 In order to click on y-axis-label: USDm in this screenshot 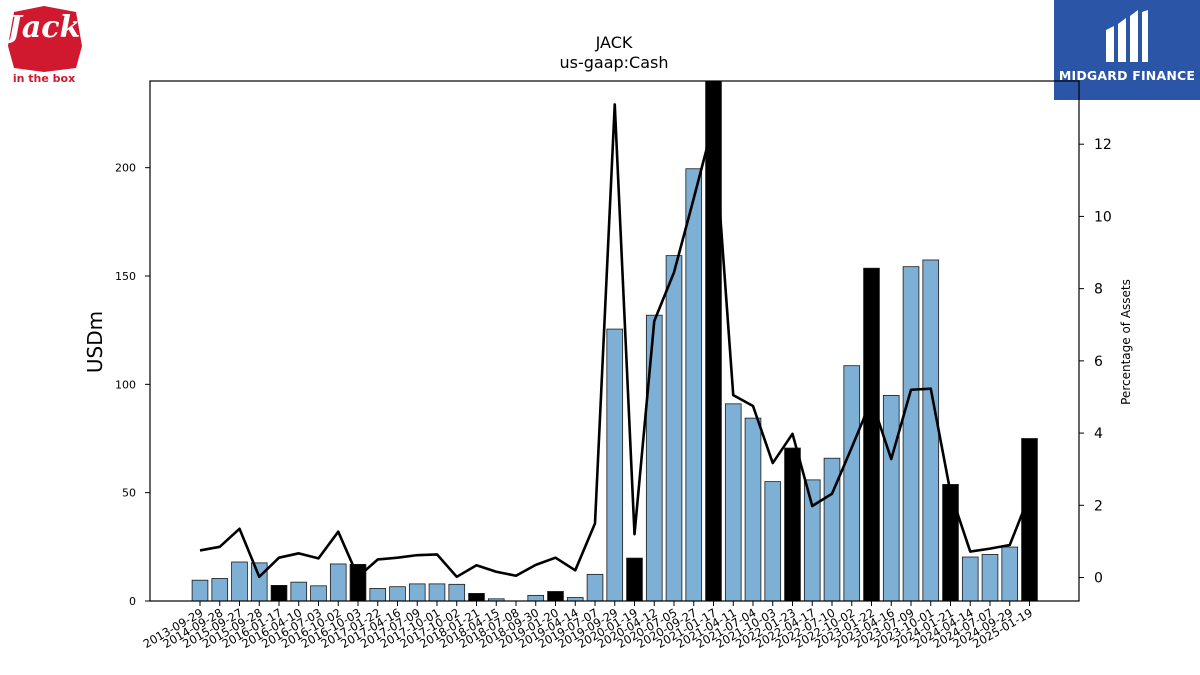, I will do `click(95, 342)`.